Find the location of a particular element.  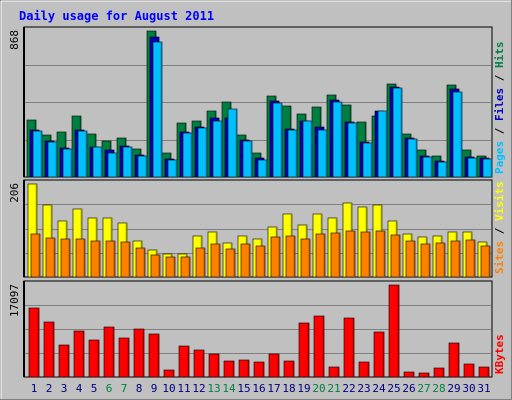

panel-kbytes-legend: KBytes is located at coordinates (499, 354).